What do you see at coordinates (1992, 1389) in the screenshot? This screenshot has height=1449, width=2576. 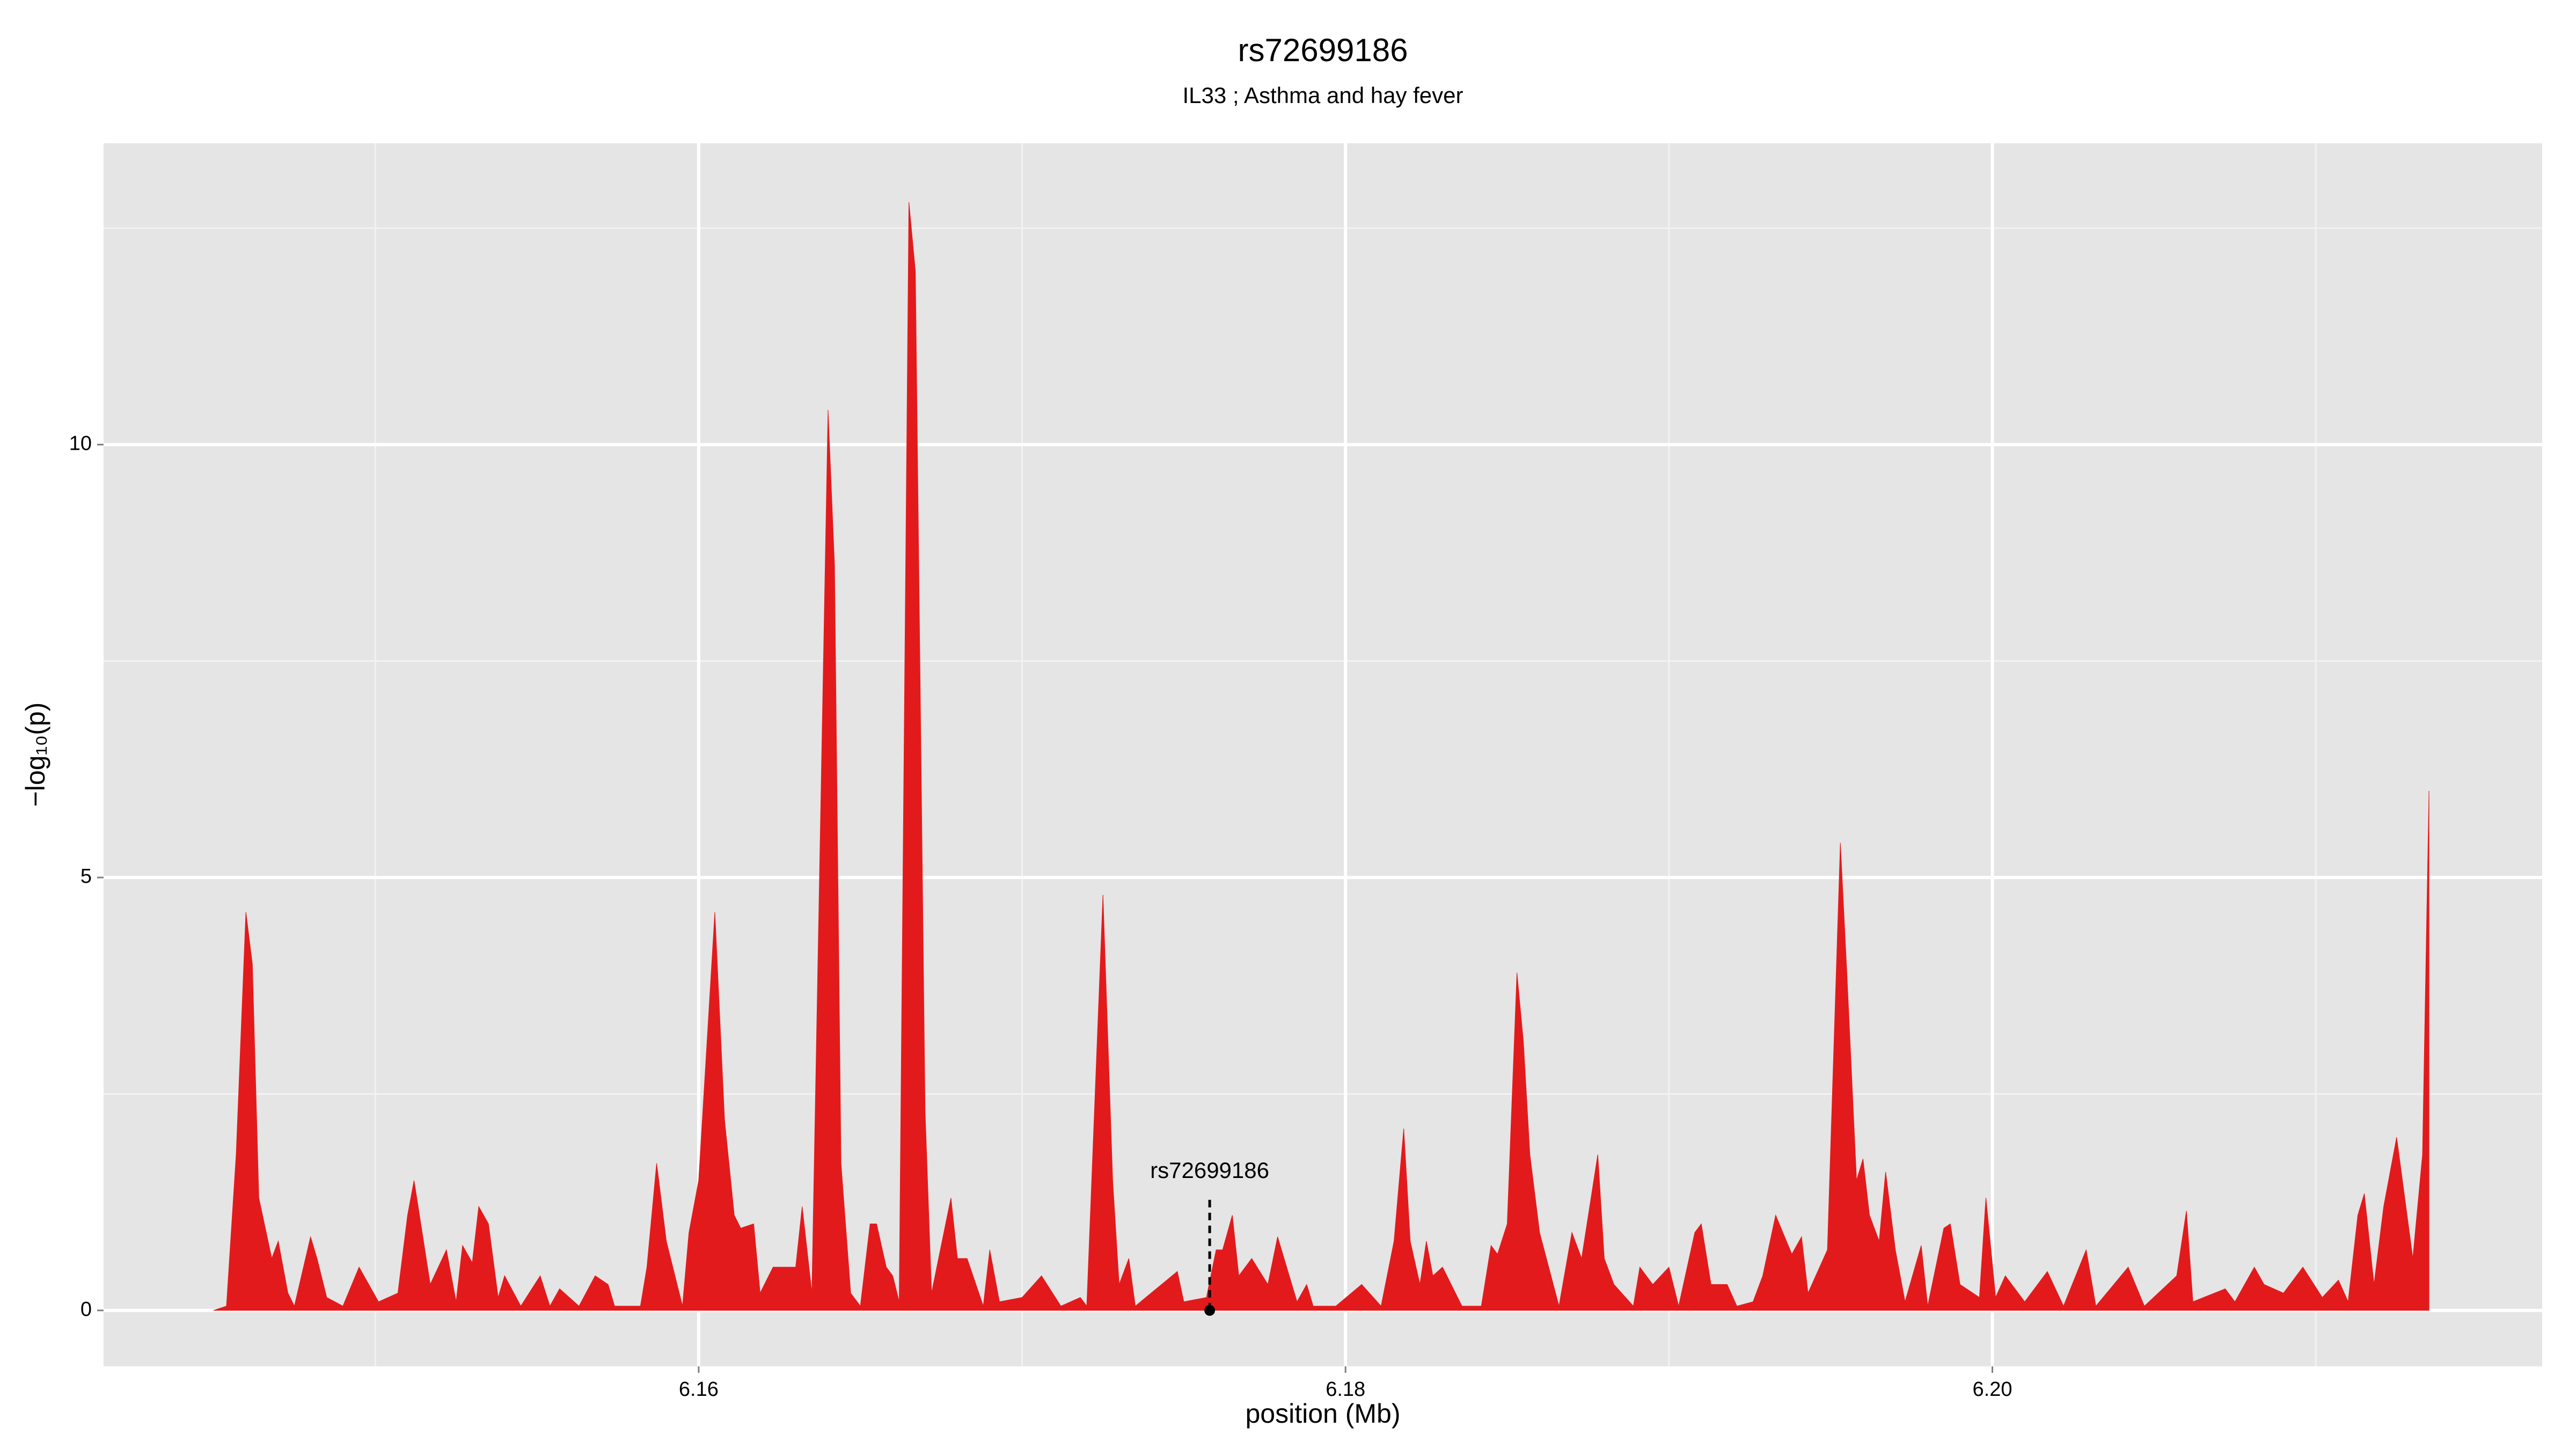 I see `x-tick-label: 6.20` at bounding box center [1992, 1389].